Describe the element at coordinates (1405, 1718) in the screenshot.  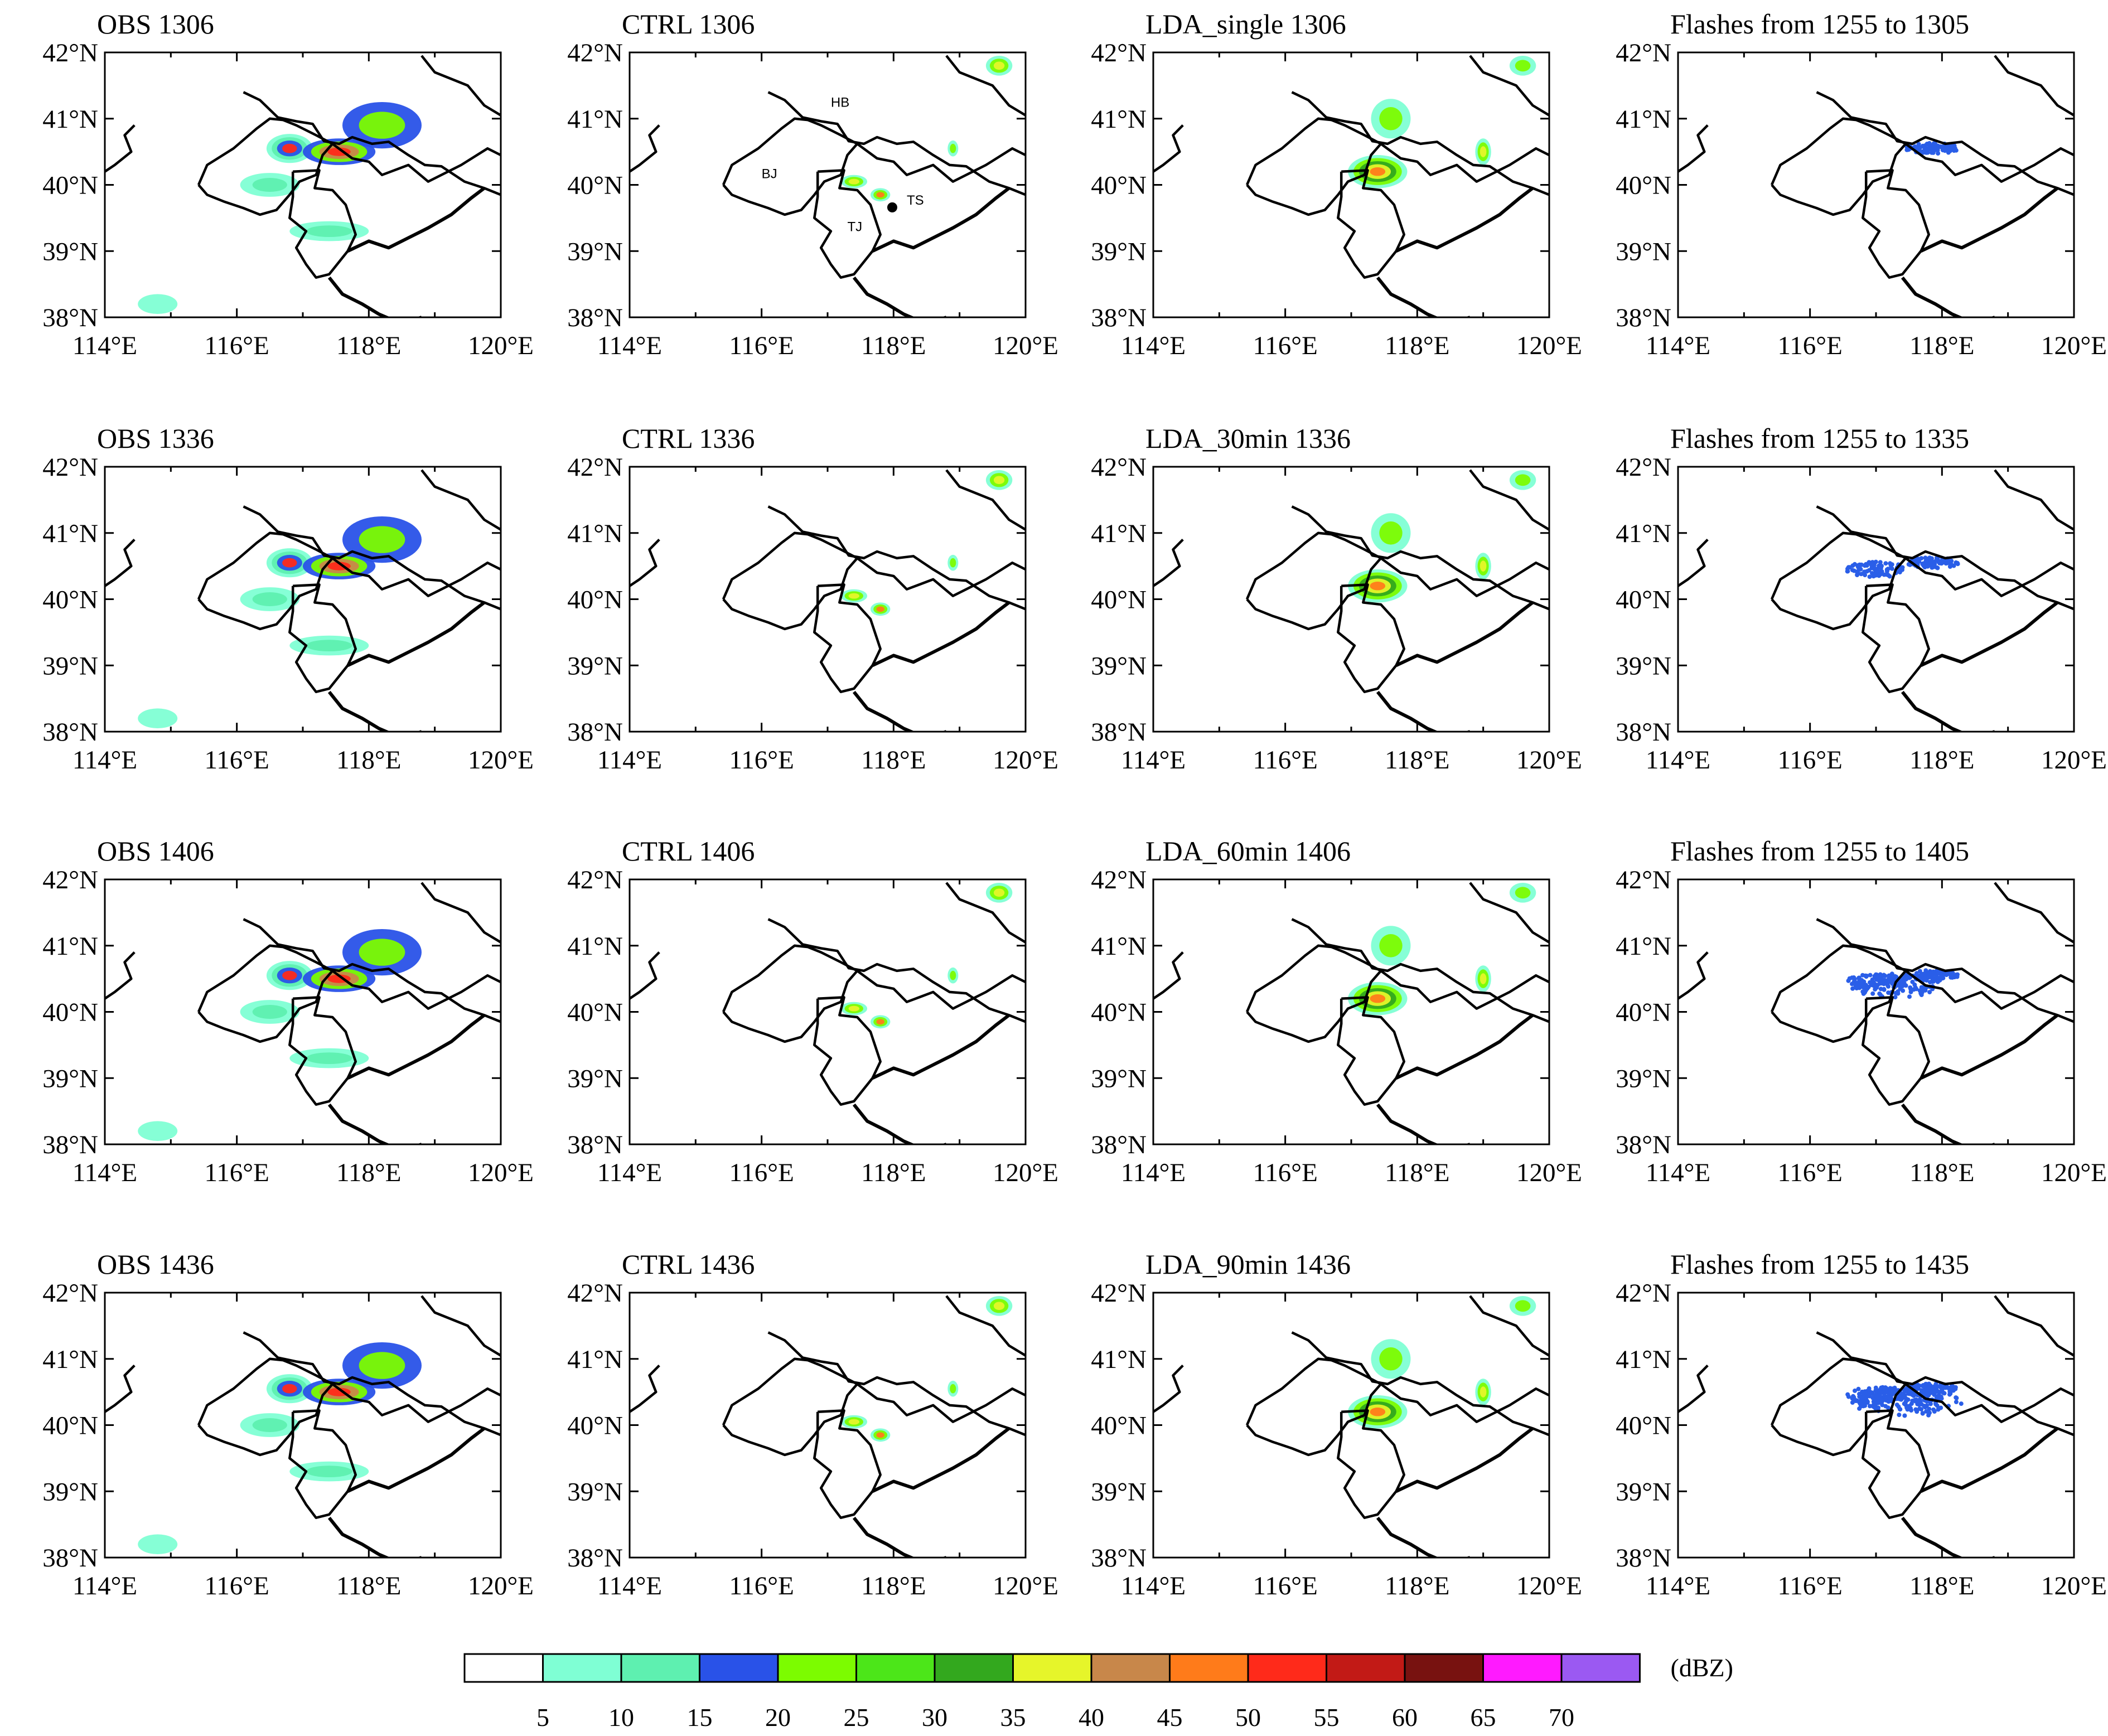
I see `colorbar-tick-label: 60` at that location.